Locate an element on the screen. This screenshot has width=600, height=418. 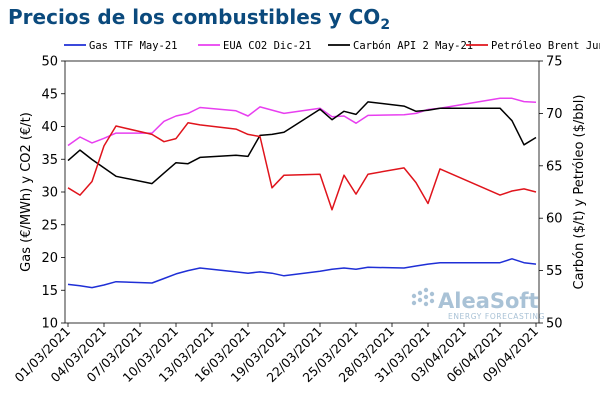
watermark-logo: AleaSoft ENERGY FORECASTING is located at coordinates (478, 304).